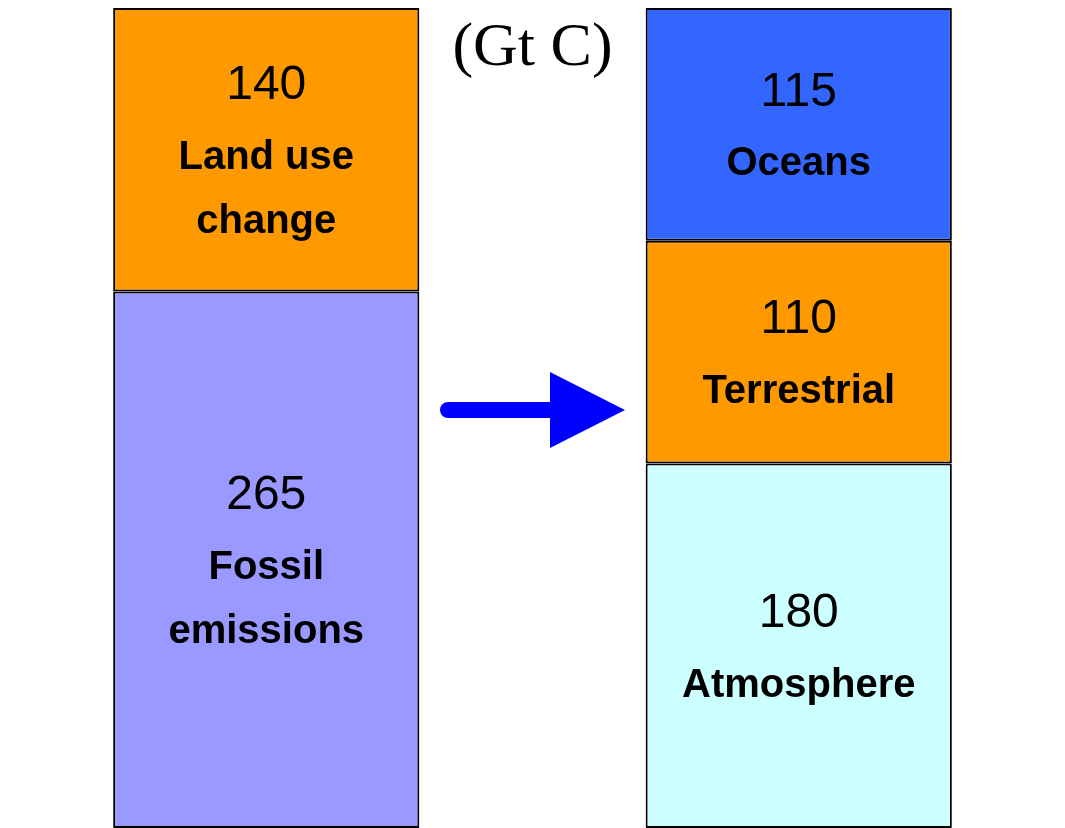 This screenshot has width=1065, height=828. I want to click on data-label: 115, so click(799, 89).